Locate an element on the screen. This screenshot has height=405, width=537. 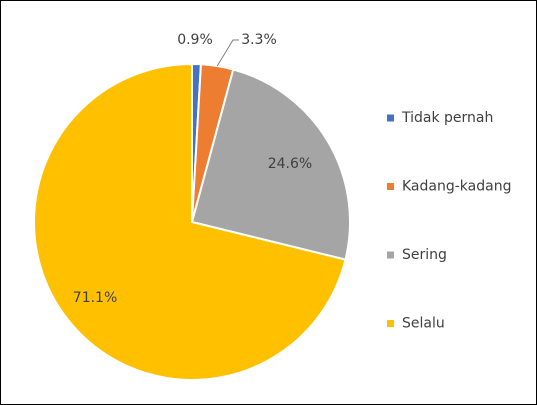
legend-label: Tidak pernah is located at coordinates (447, 118).